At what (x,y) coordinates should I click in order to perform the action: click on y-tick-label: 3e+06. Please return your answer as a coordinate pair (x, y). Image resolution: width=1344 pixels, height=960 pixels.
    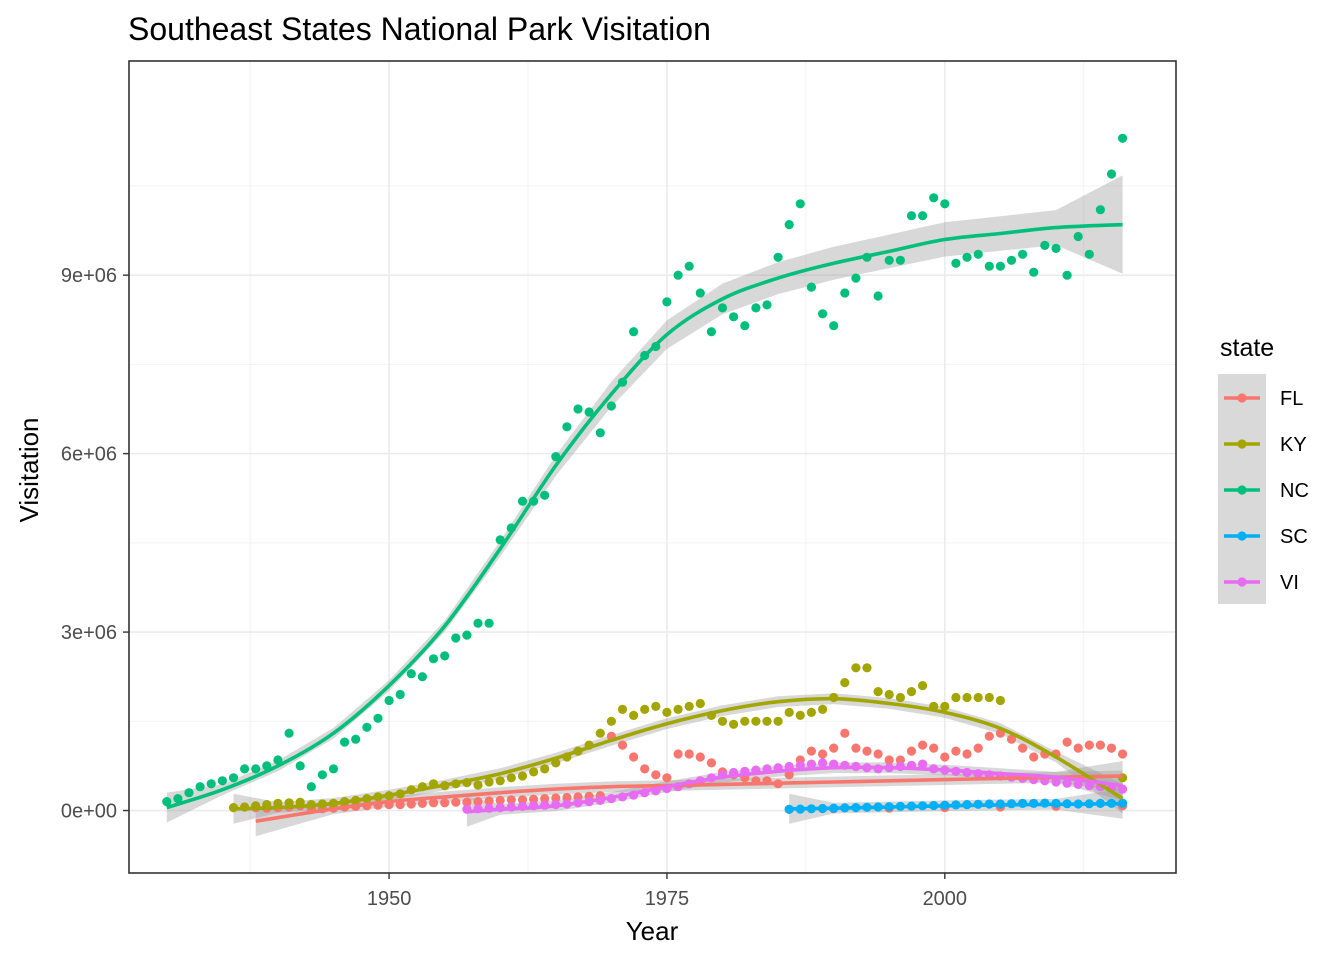
    Looking at the image, I should click on (89, 633).